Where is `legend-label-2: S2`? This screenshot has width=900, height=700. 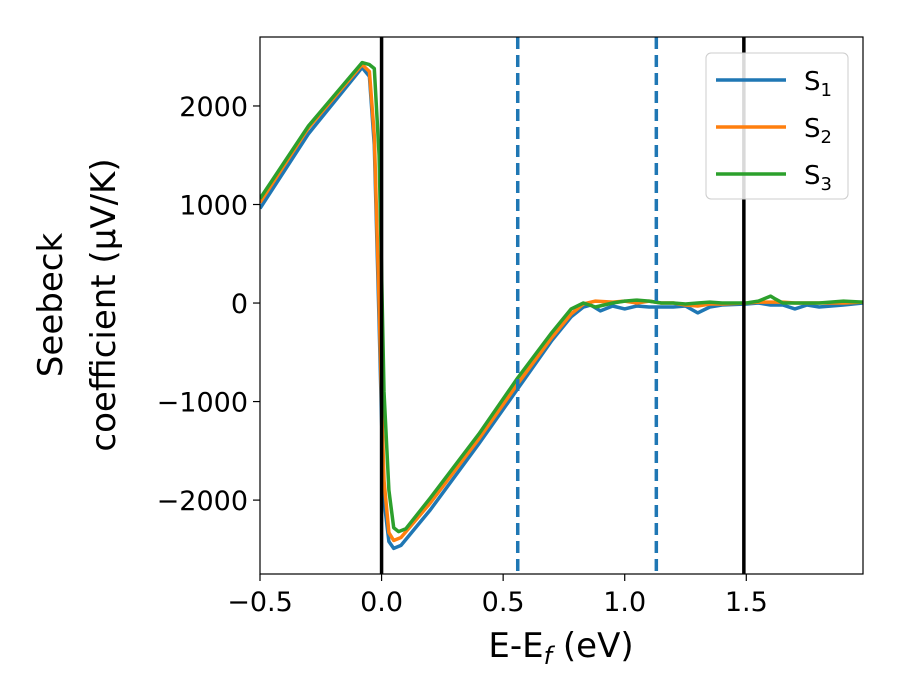 legend-label-2: S2 is located at coordinates (818, 131).